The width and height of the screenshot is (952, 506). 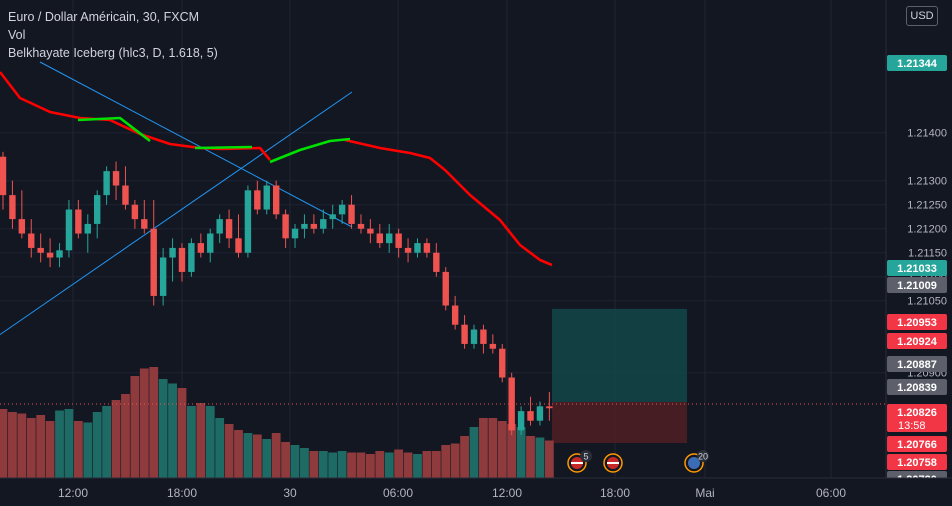 What do you see at coordinates (586, 456) in the screenshot?
I see `event-count-badge` at bounding box center [586, 456].